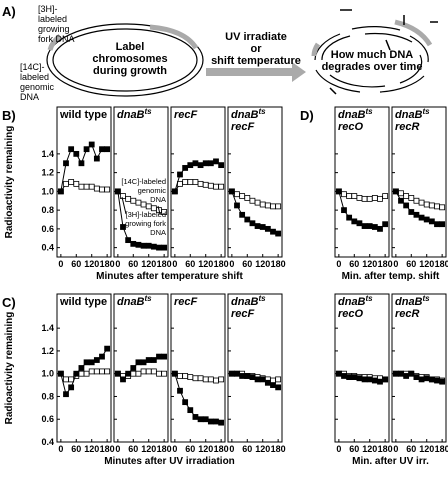 Image resolution: width=448 pixels, height=500 pixels. Describe the element at coordinates (186, 115) in the screenshot. I see `panel-title: recF` at that location.